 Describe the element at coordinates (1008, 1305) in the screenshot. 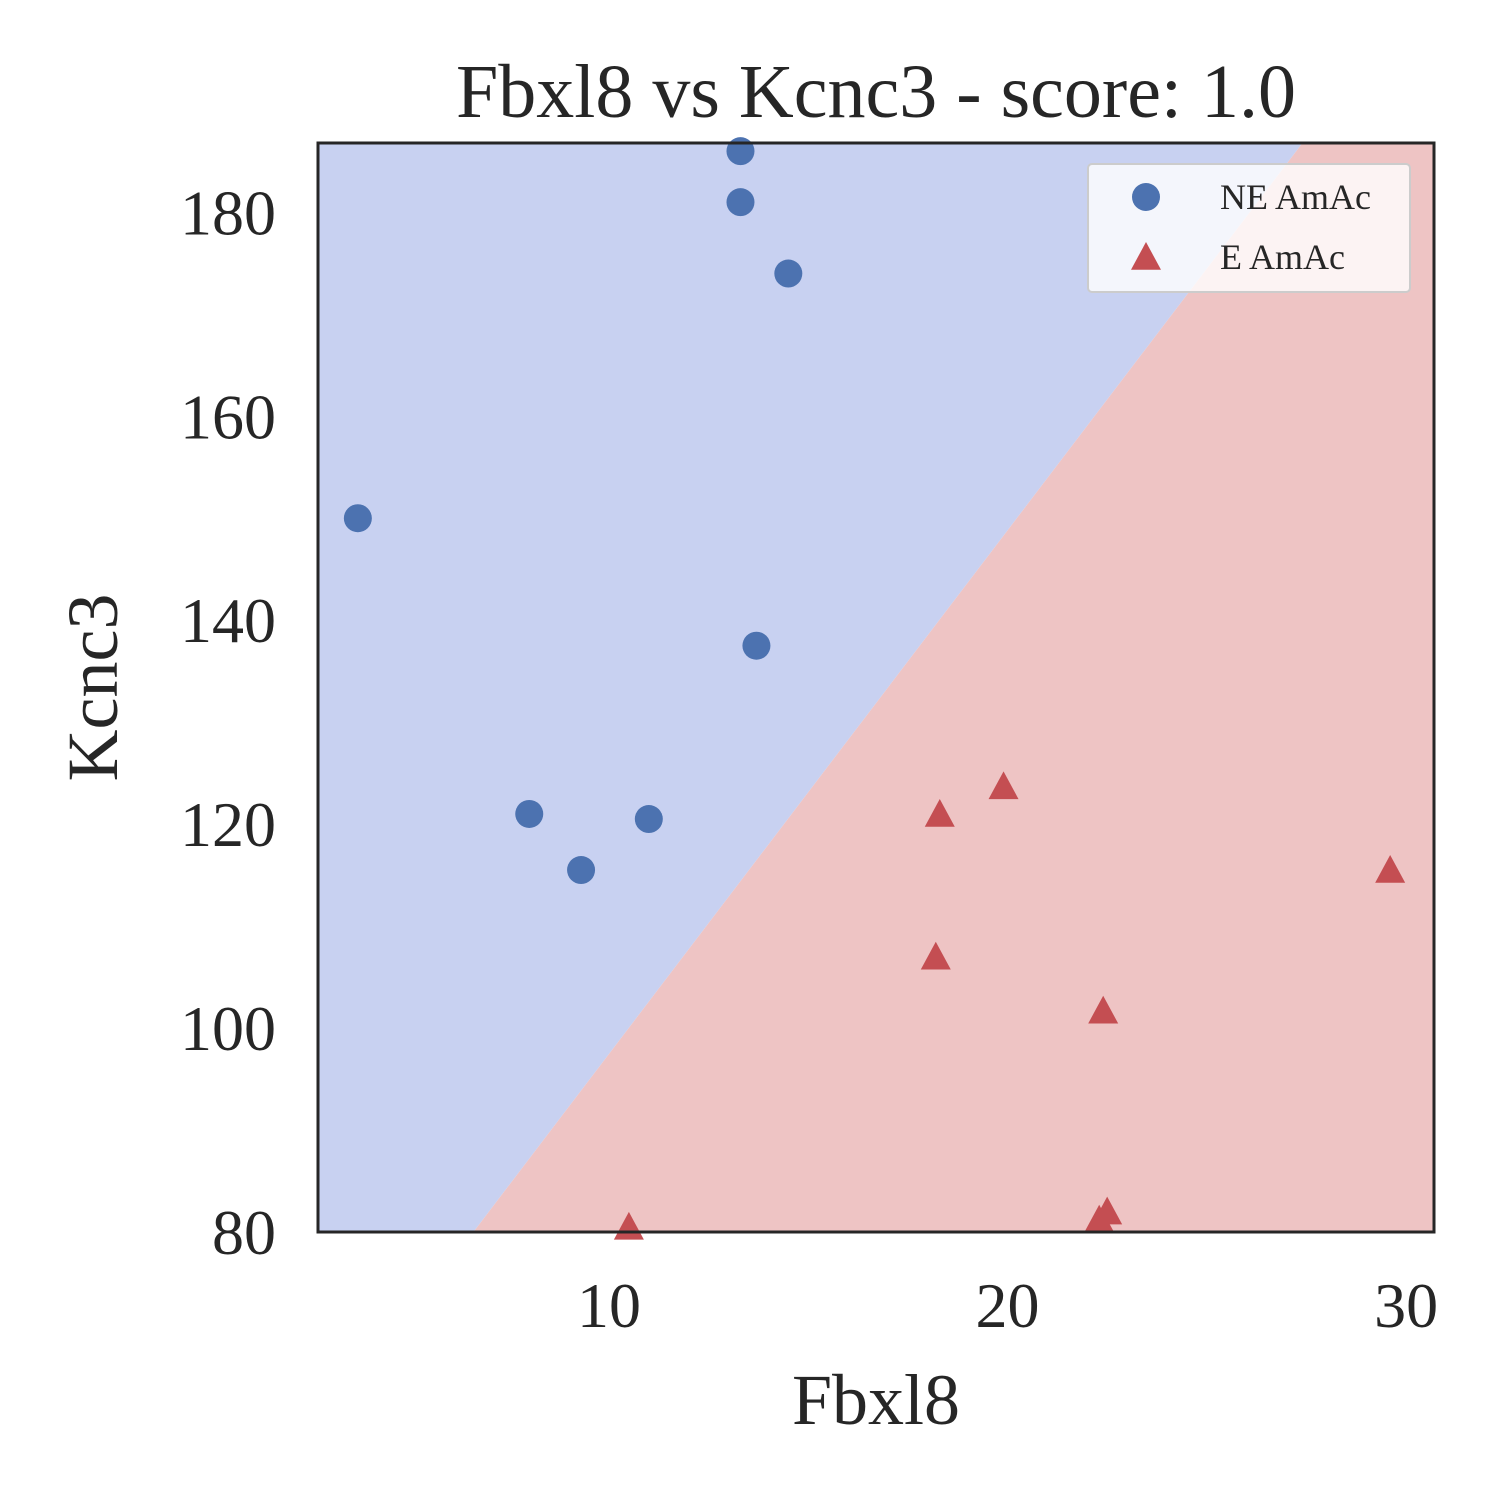

I see `x-tick-label: 20` at that location.